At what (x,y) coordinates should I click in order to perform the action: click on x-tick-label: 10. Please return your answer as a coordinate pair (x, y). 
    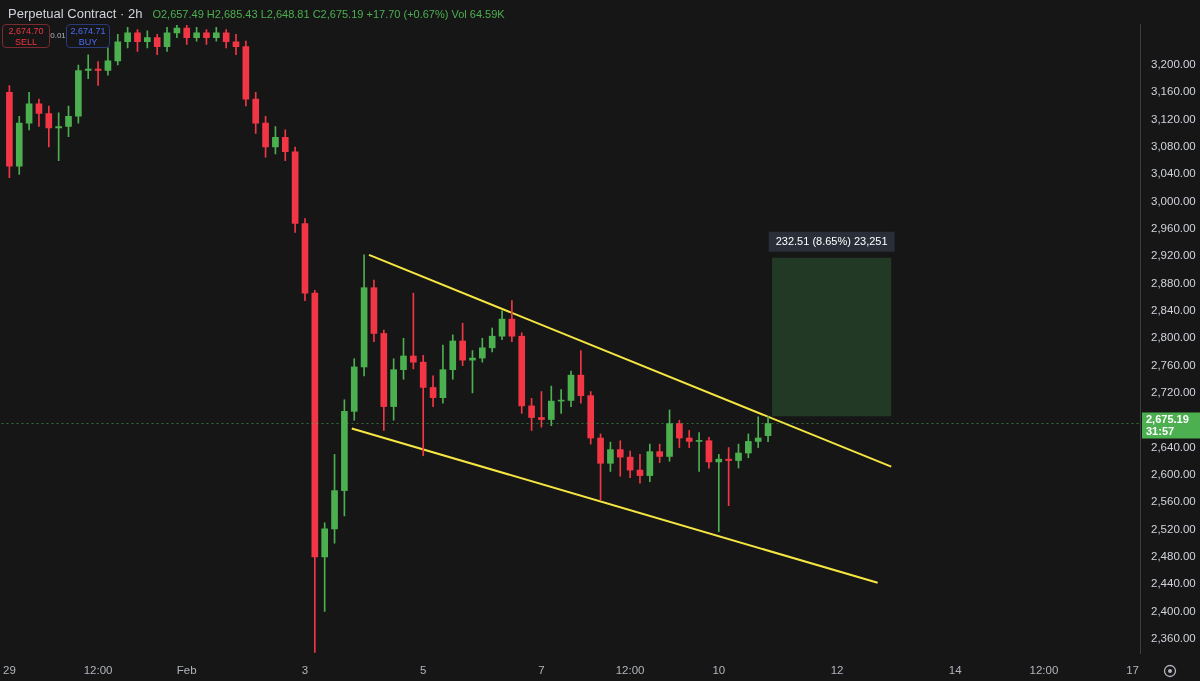
    Looking at the image, I should click on (719, 670).